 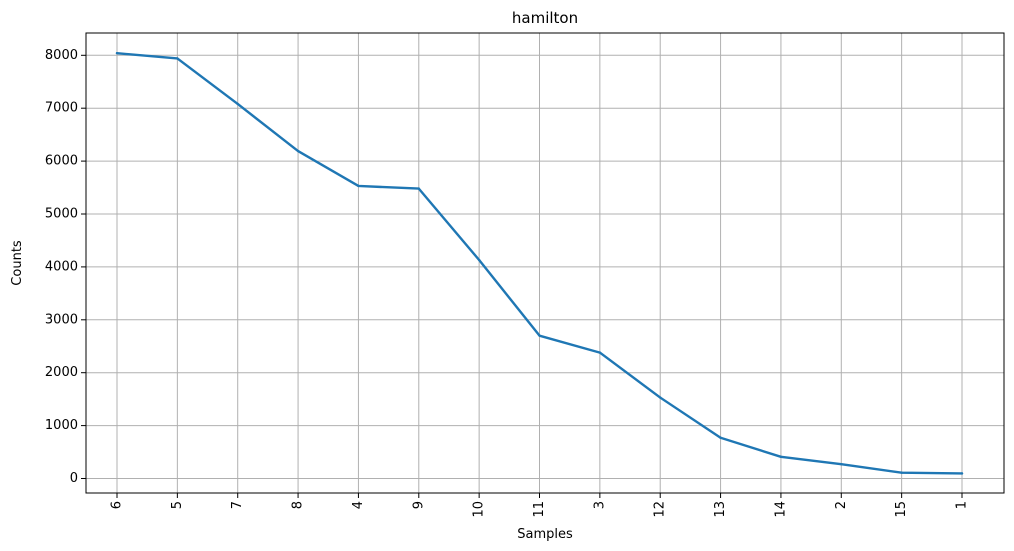 What do you see at coordinates (61, 214) in the screenshot?
I see `y-tick-label: 5000` at bounding box center [61, 214].